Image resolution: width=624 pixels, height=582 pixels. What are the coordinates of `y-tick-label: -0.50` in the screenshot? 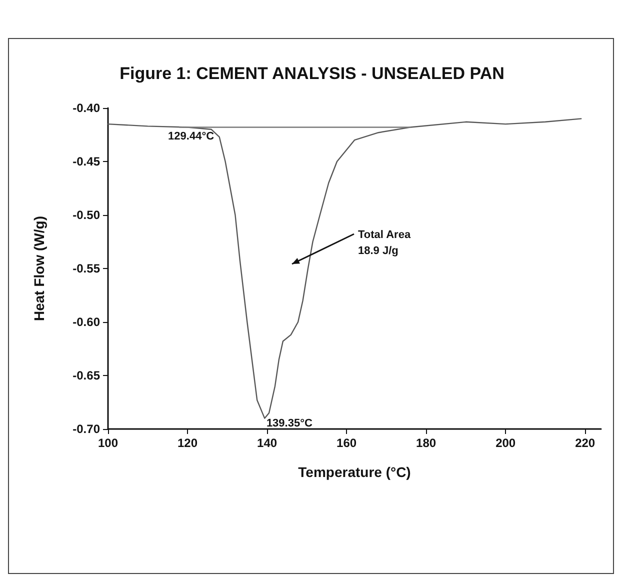 It's located at (86, 215).